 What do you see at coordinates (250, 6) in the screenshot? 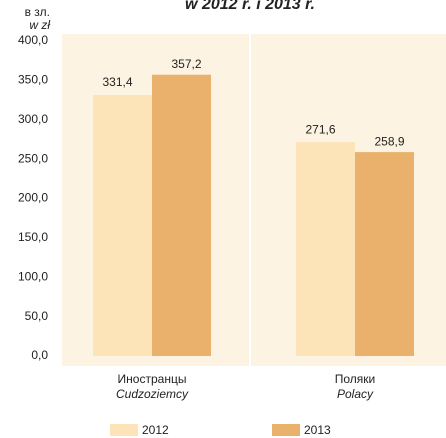
I see `chart-title: w 2012 r. i 2013 r.` at bounding box center [250, 6].